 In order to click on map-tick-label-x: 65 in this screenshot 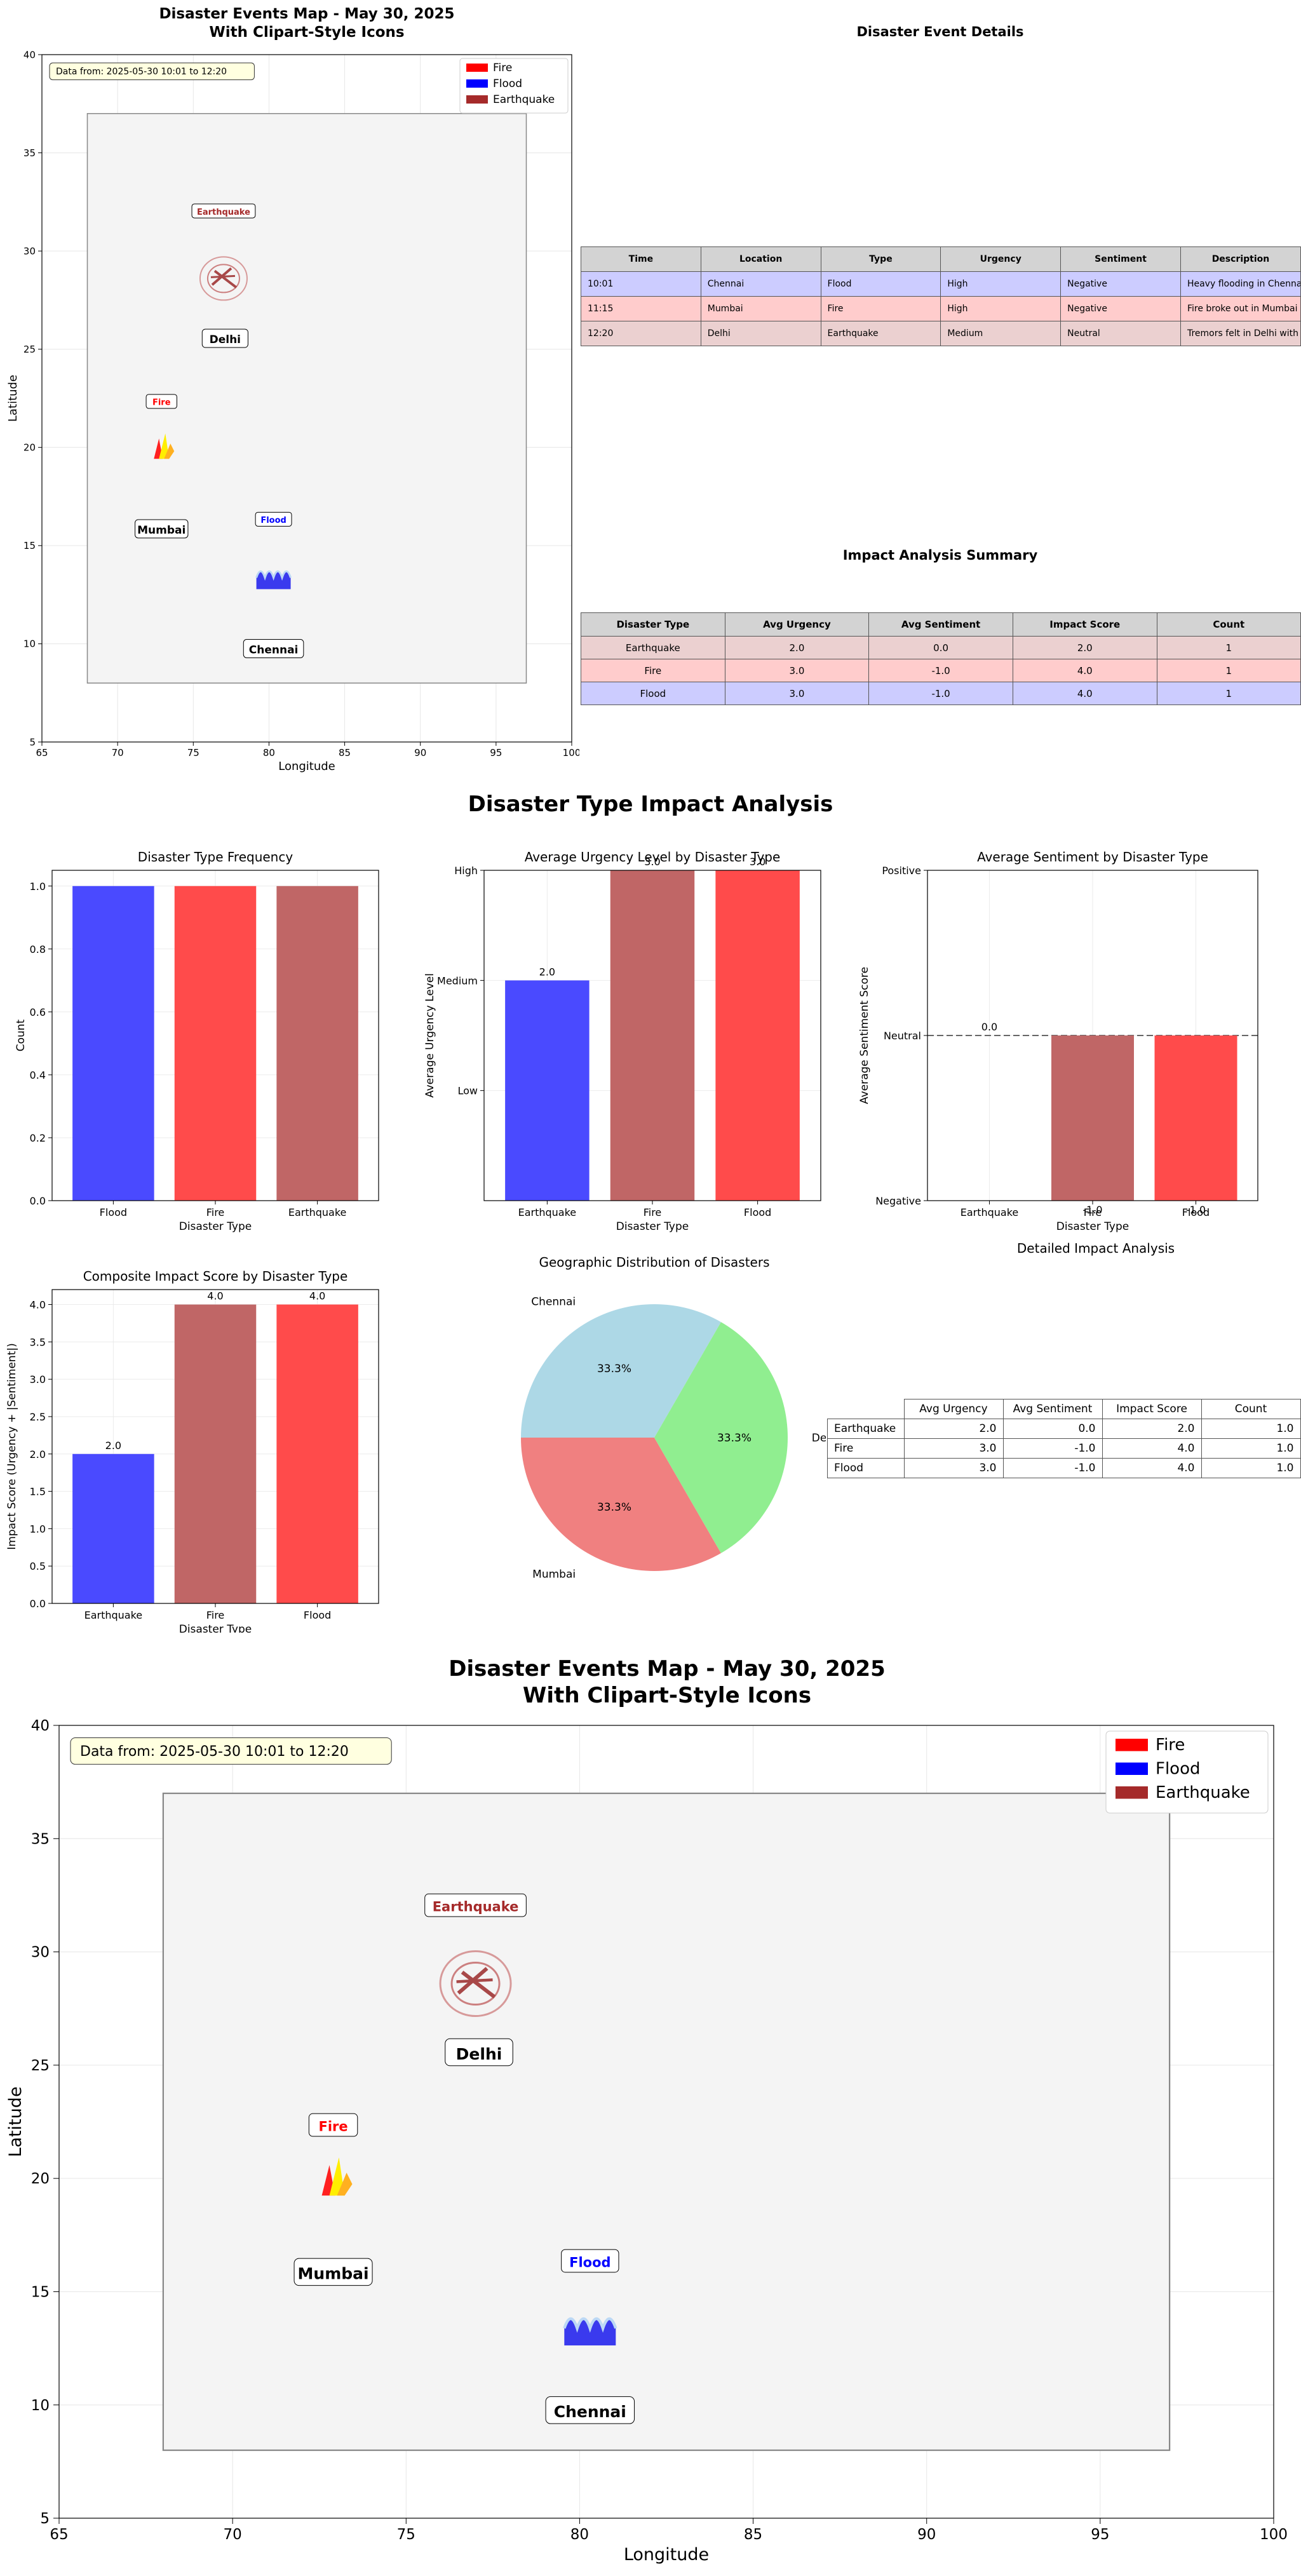, I will do `click(42, 753)`.